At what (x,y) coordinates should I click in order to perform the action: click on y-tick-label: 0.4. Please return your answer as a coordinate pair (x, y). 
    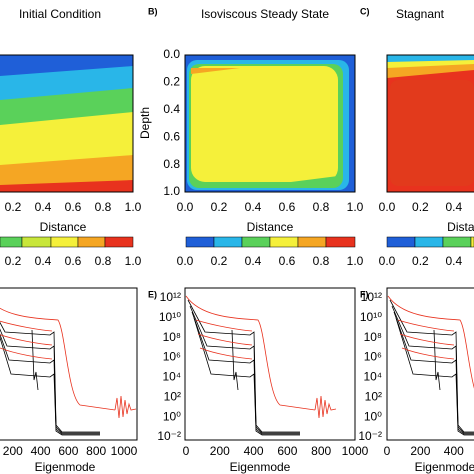
    Looking at the image, I should click on (171, 109).